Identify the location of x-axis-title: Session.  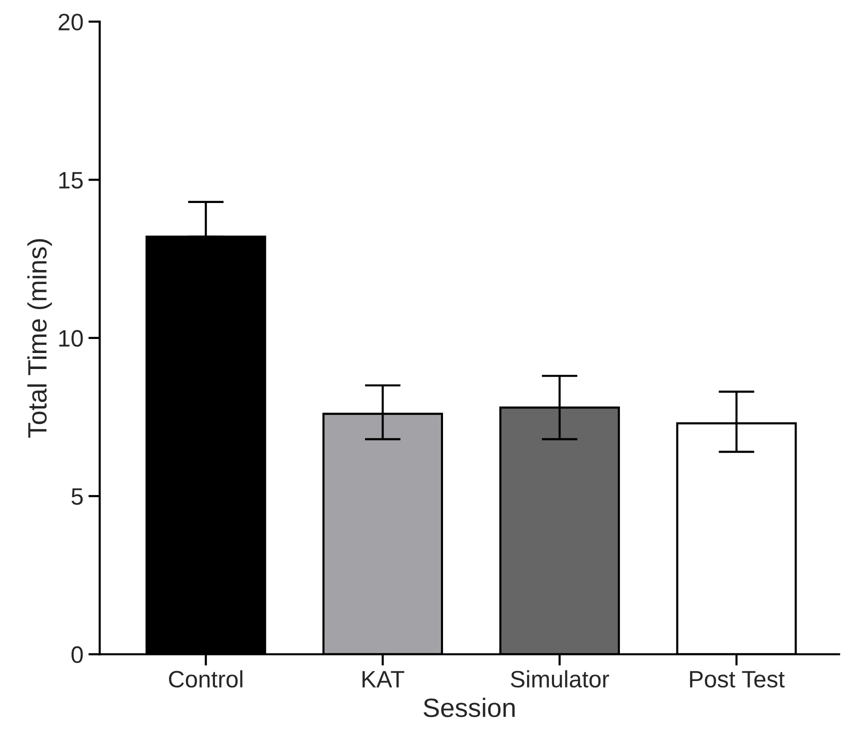
(469, 708).